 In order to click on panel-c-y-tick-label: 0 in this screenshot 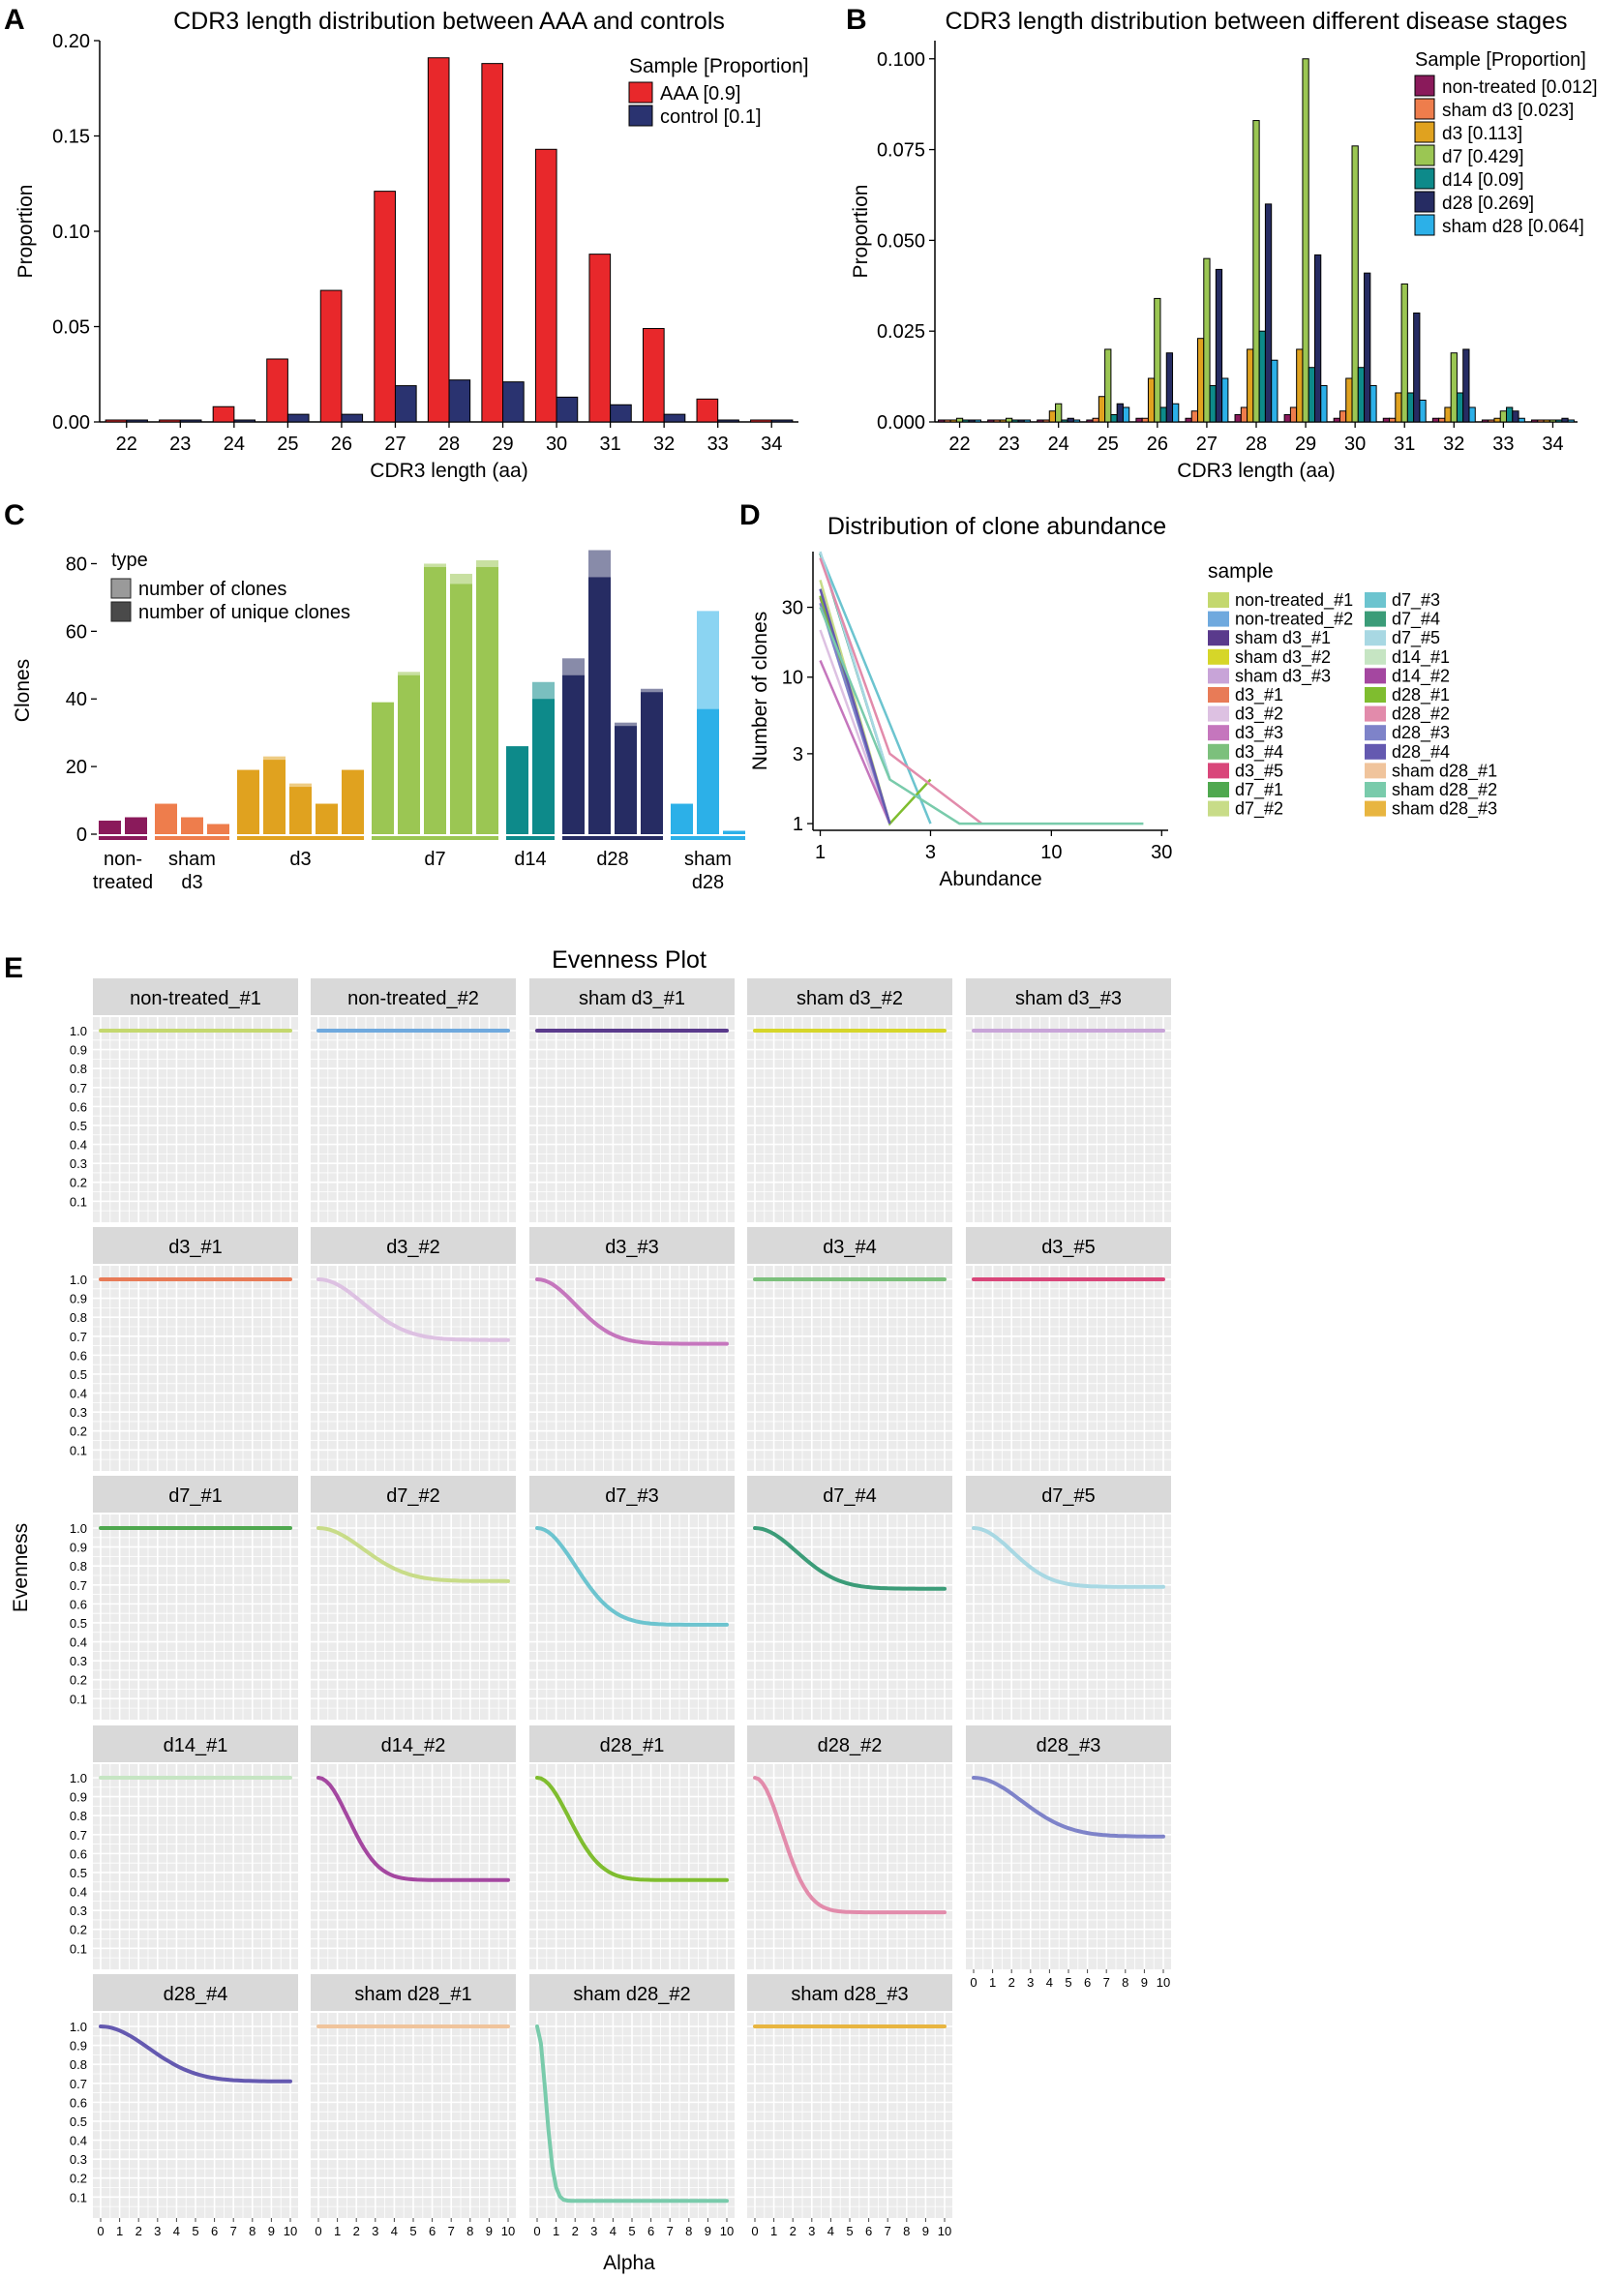, I will do `click(82, 835)`.